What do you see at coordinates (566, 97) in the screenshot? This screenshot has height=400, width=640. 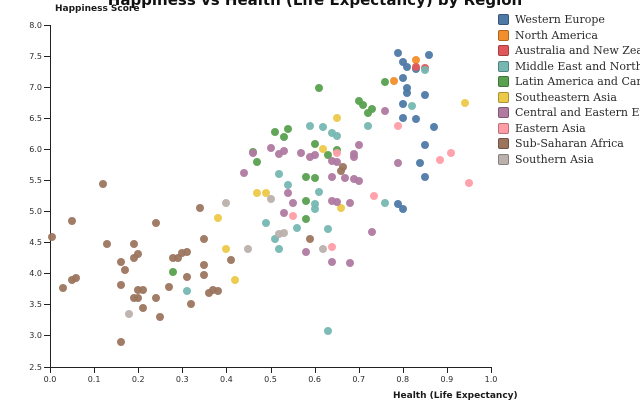 I see `legend-label: Southeastern Asia` at bounding box center [566, 97].